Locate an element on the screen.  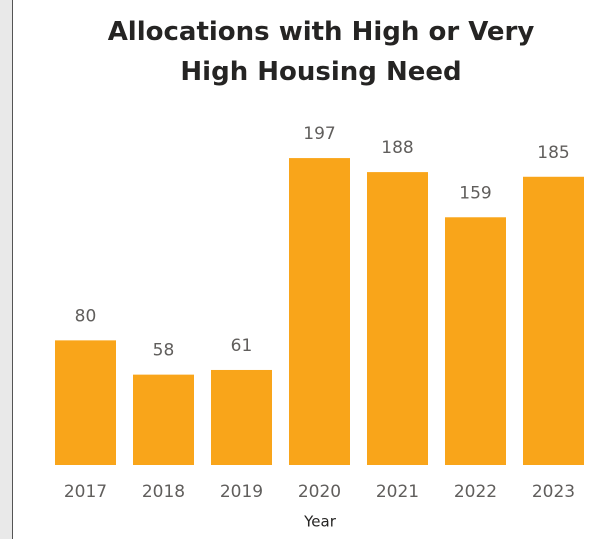
x-axis-title: Year is located at coordinates (320, 522).